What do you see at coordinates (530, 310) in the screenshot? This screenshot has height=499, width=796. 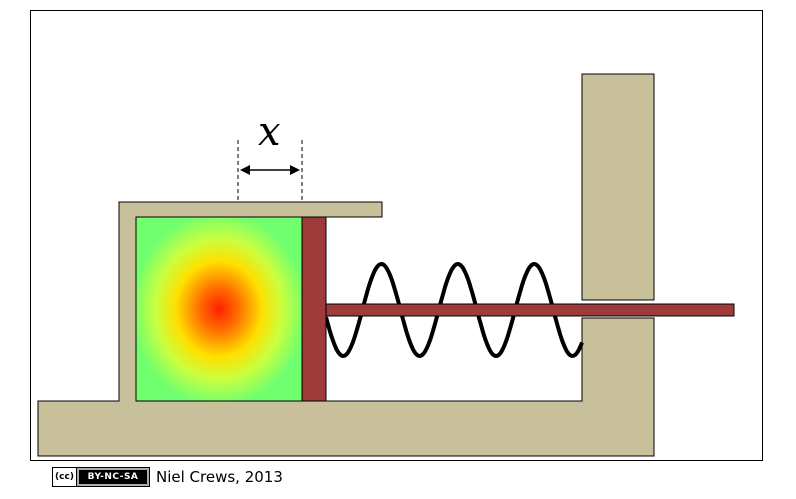 I see `piston-rod` at bounding box center [530, 310].